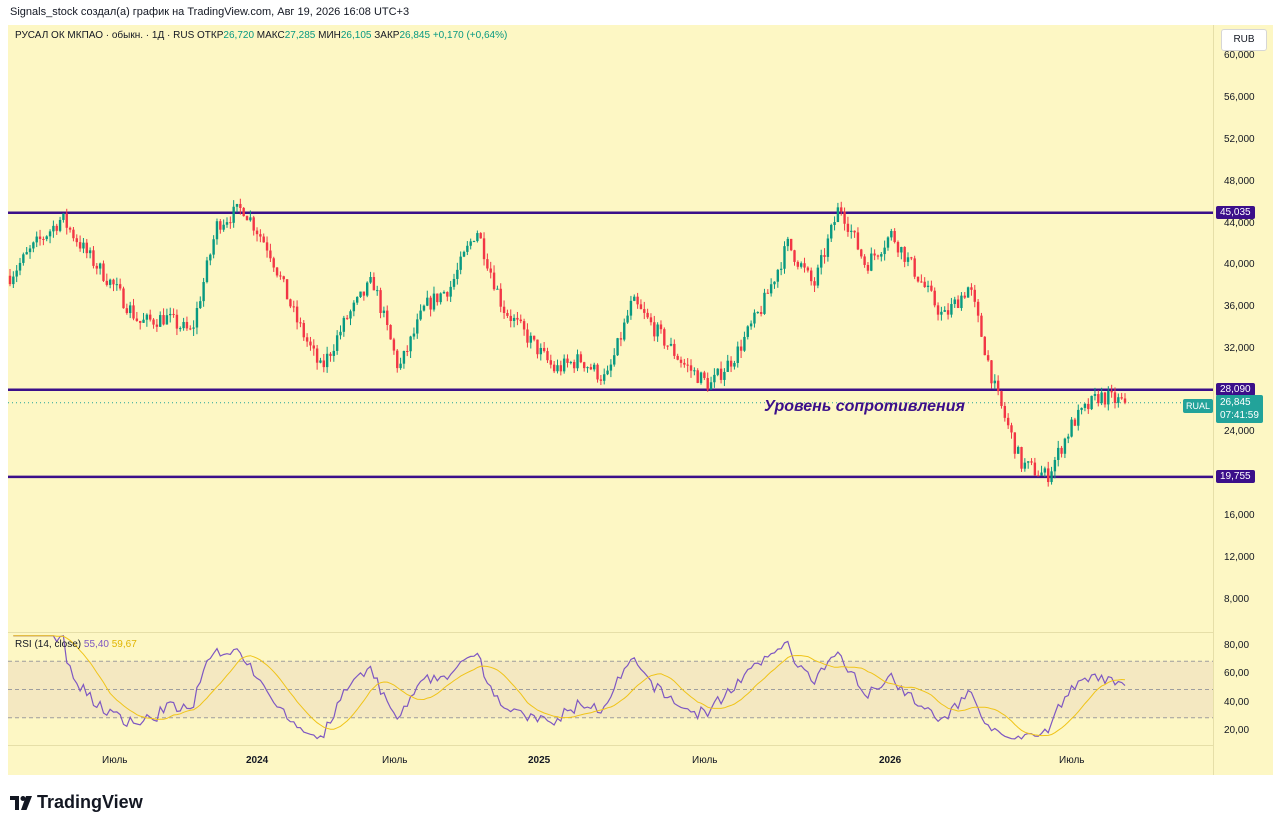 The height and width of the screenshot is (827, 1280). I want to click on legend-symbol: РУСАЛ ОК МКПАО · обыкн. · 1Д · RUS, so click(105, 35).